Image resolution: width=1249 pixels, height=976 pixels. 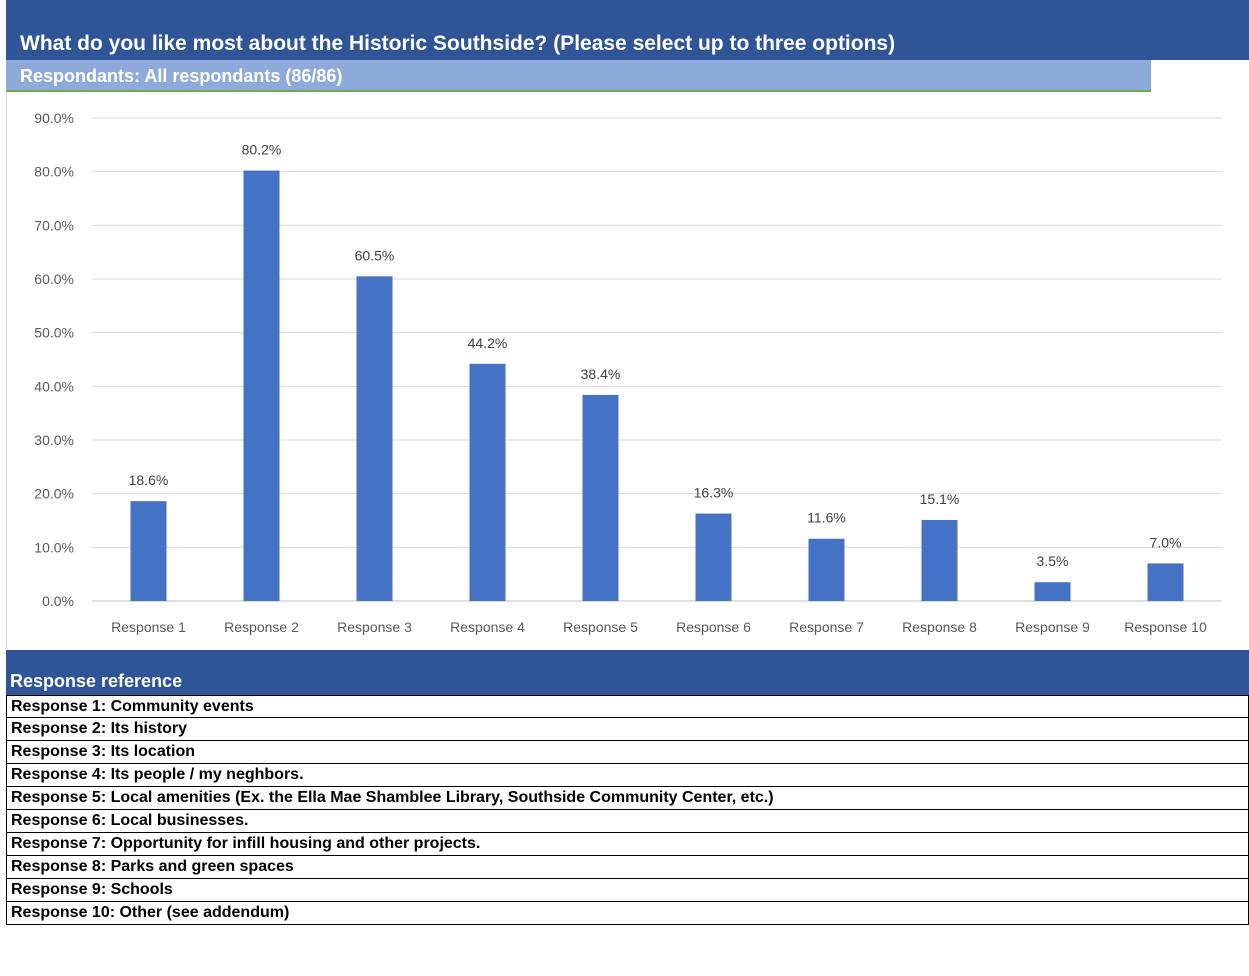 What do you see at coordinates (96, 681) in the screenshot?
I see `reference-header-label: Response reference` at bounding box center [96, 681].